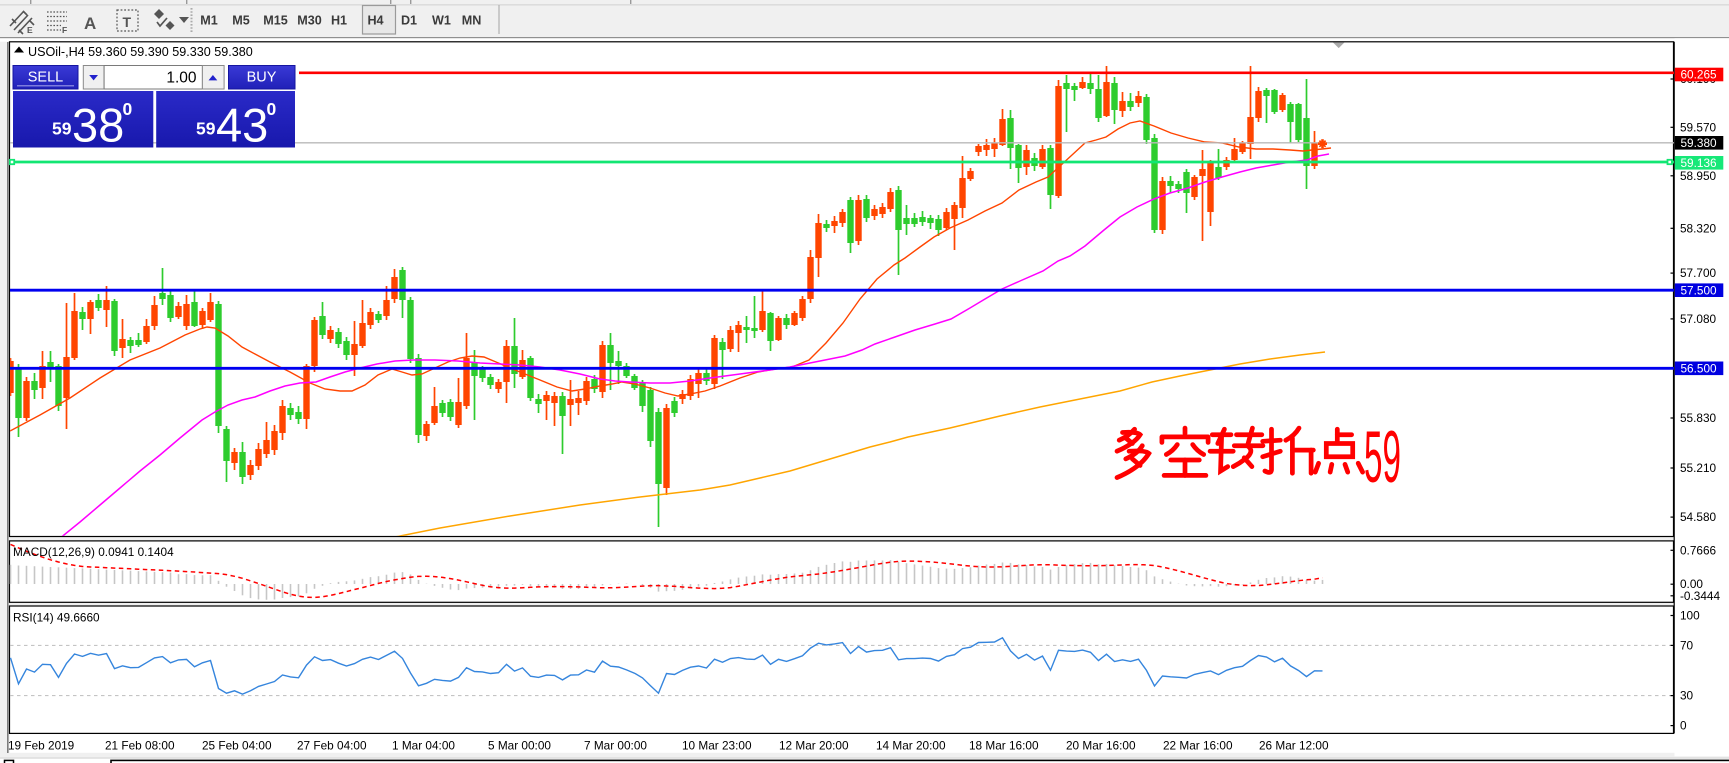 The width and height of the screenshot is (1729, 763). Describe the element at coordinates (1698, 319) in the screenshot. I see `svg-text: 57.080` at that location.